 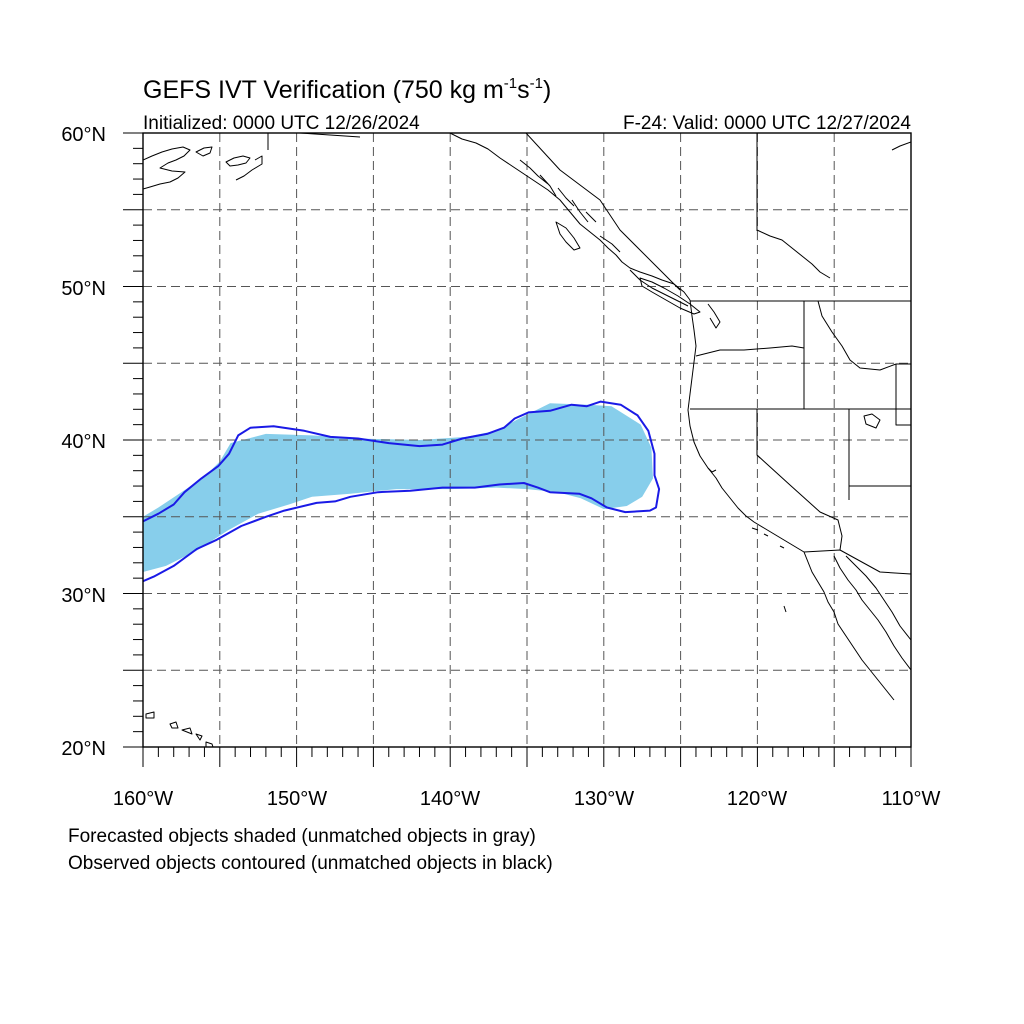 I want to click on coastline-mexico-mainland, so click(x=878, y=598).